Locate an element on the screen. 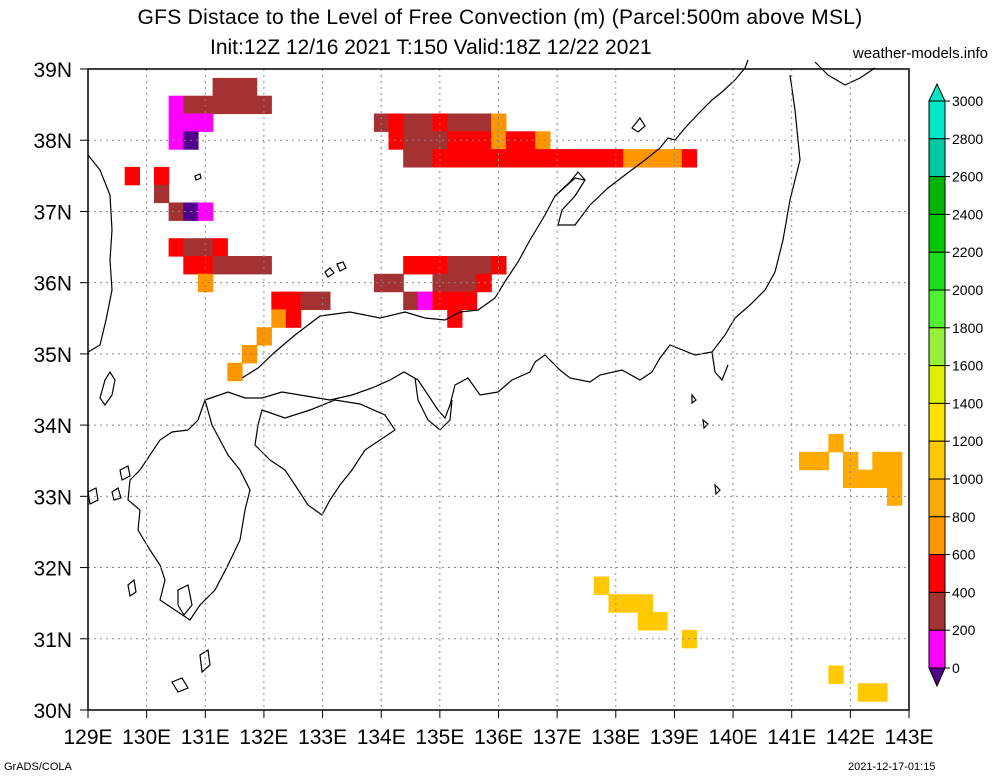 The image size is (1000, 779). colorbar-label: 1600 is located at coordinates (967, 366).